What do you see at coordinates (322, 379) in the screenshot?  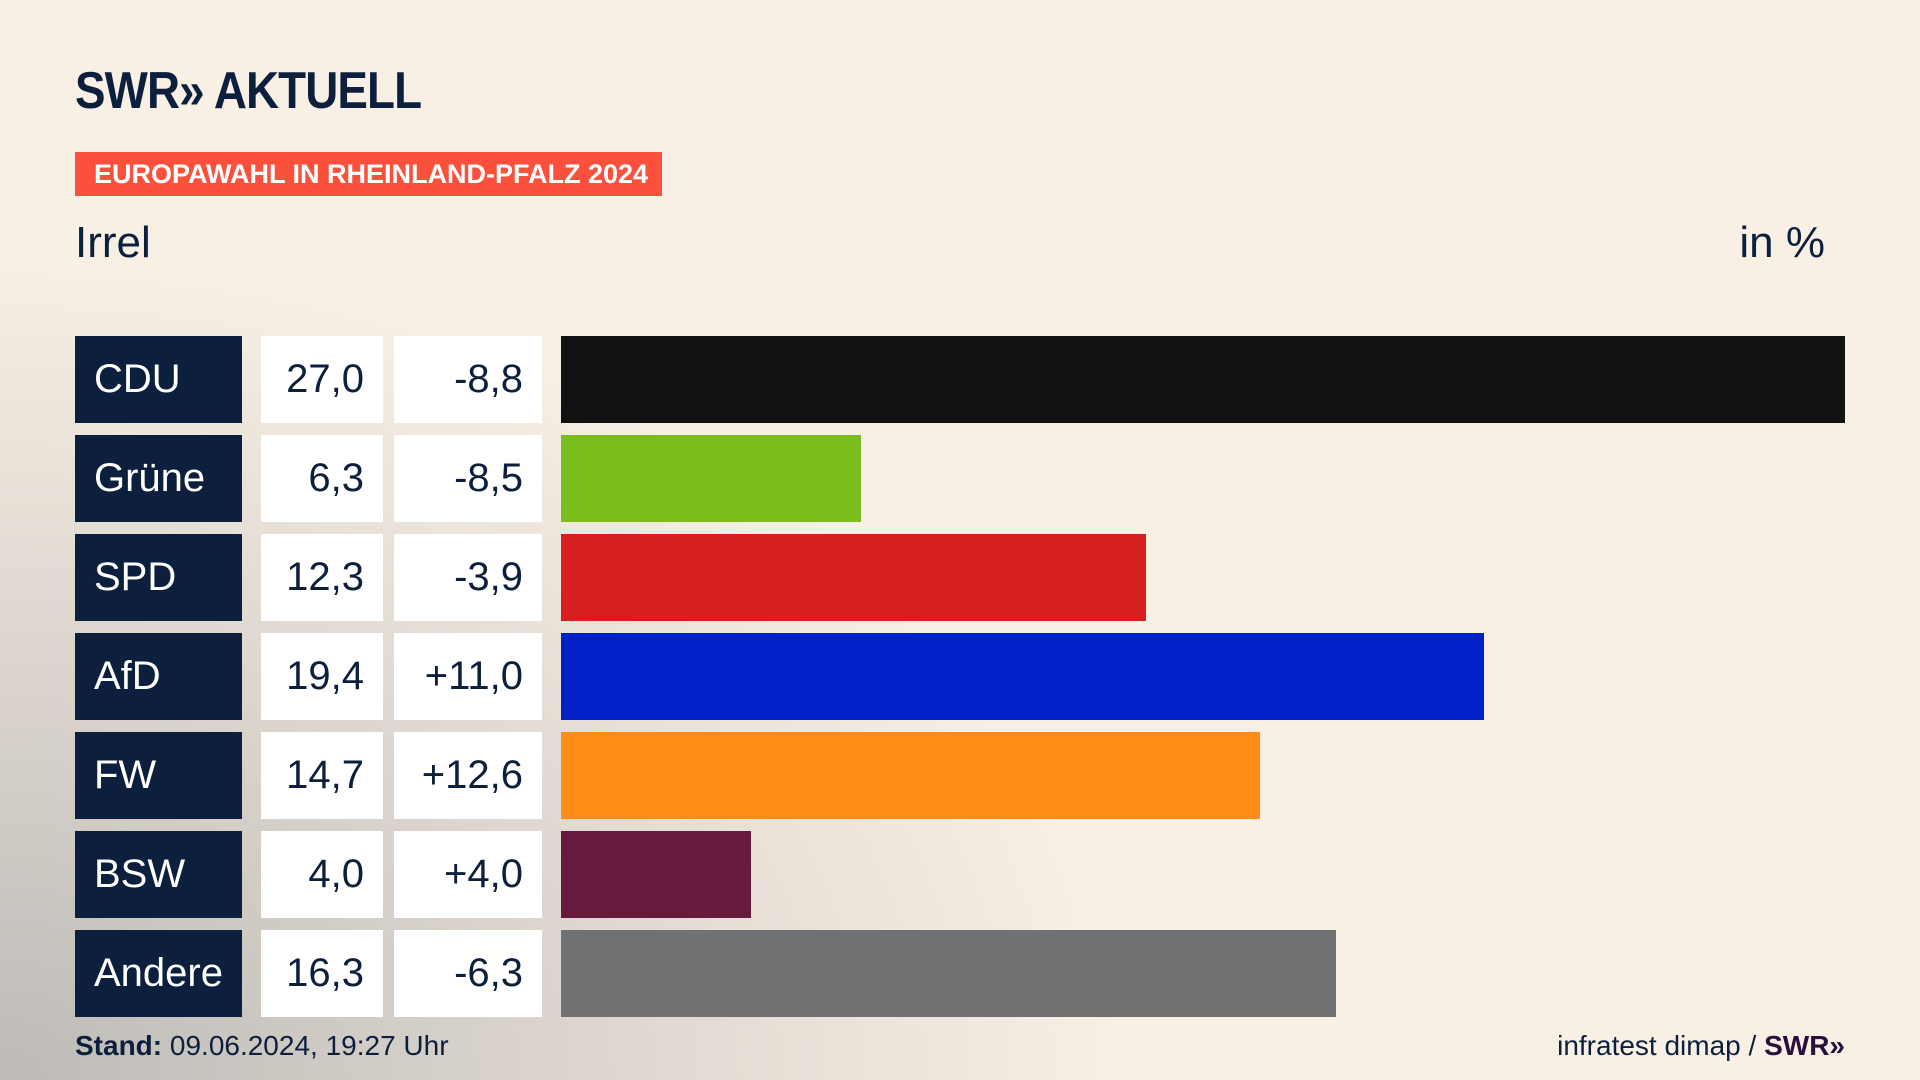 I see `value-label: 27,0` at bounding box center [322, 379].